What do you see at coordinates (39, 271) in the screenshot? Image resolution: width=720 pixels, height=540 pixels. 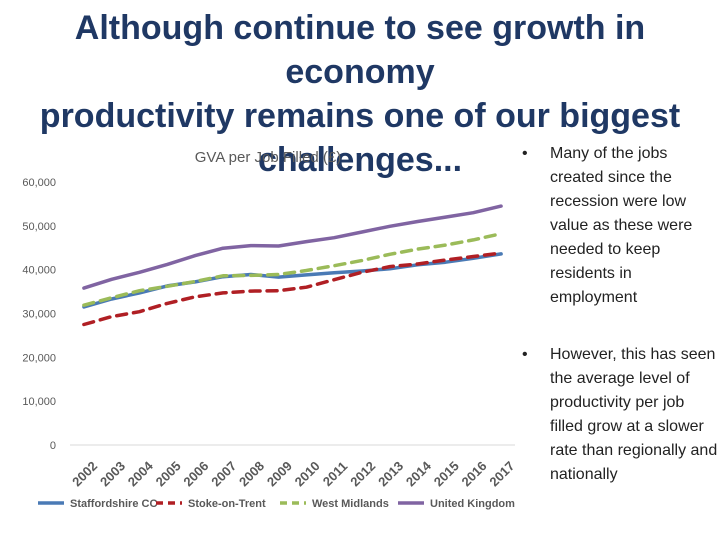 I see `y-tick-label: 40,000` at bounding box center [39, 271].